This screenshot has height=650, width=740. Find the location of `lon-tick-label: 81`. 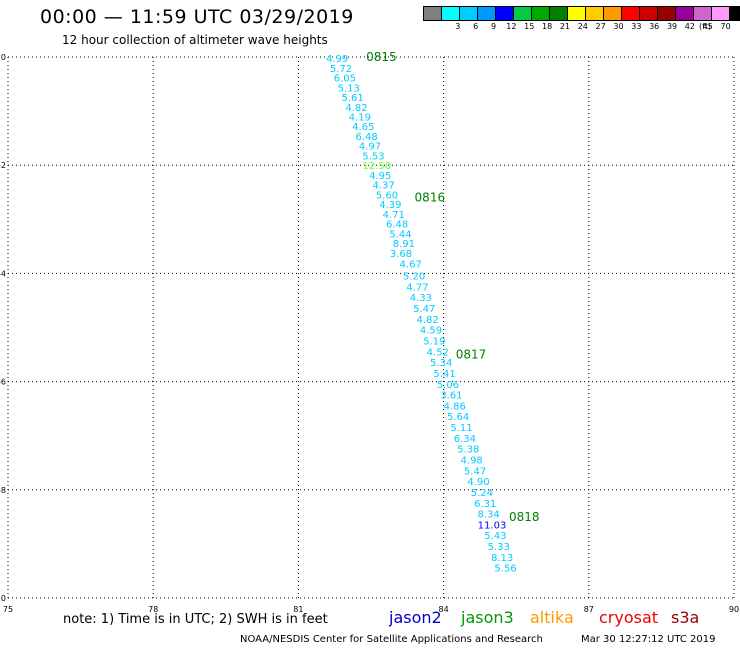

lon-tick-label: 81 is located at coordinates (298, 609).